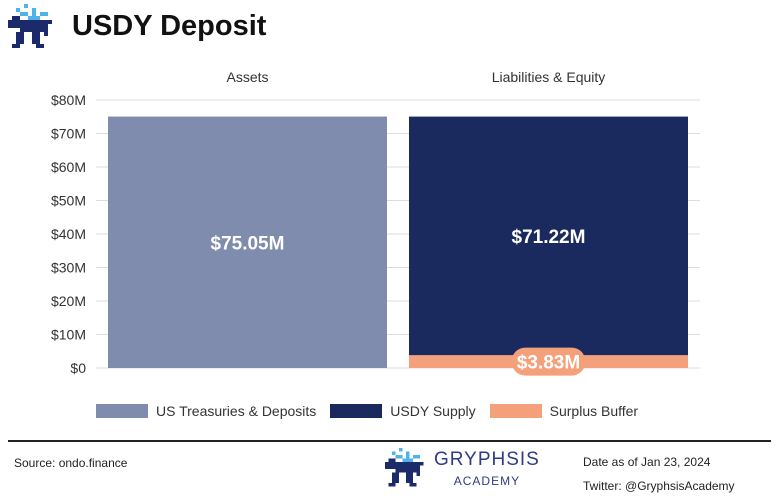  Describe the element at coordinates (68, 100) in the screenshot. I see `y-tick-label: $80M` at that location.